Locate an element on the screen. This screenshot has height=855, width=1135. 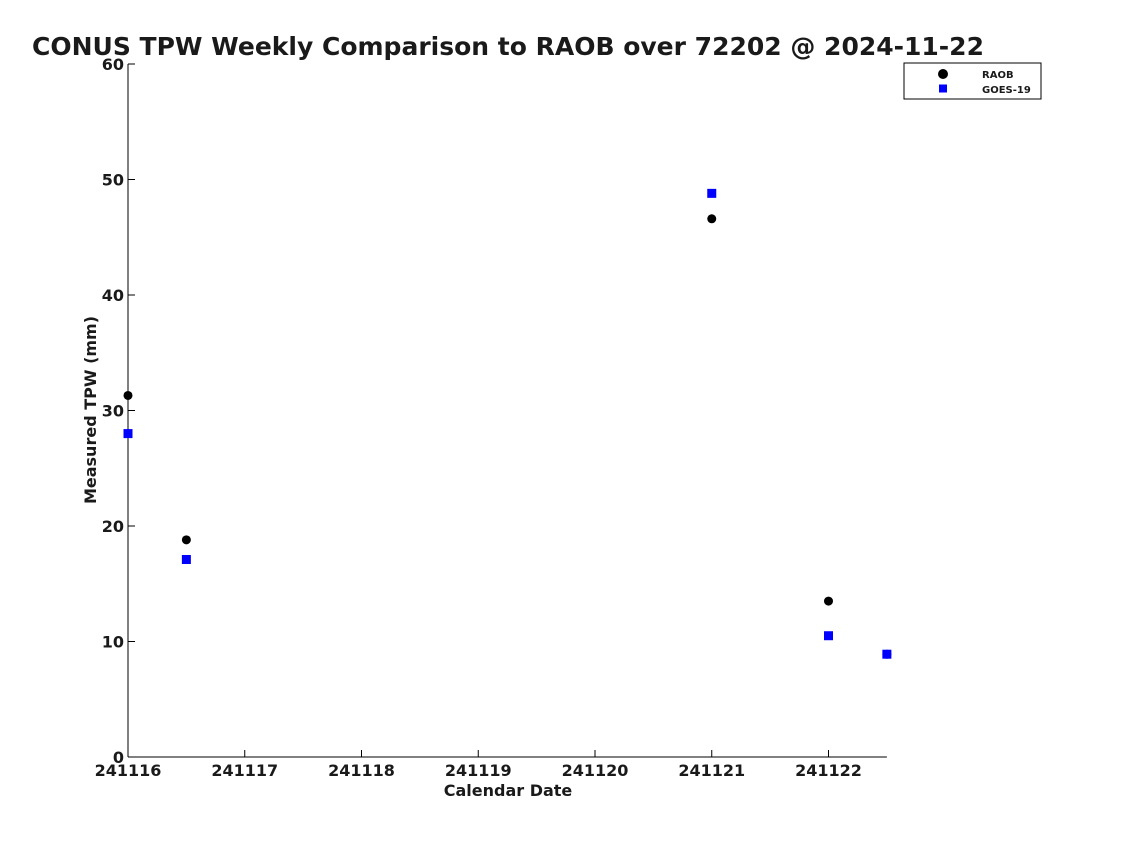
x-tick-label: 241119 is located at coordinates (478, 770).